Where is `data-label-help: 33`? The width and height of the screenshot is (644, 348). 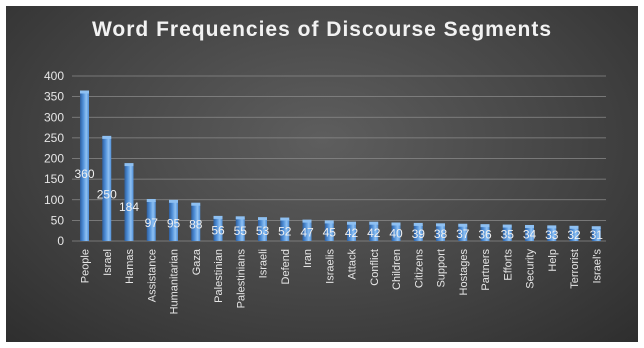
data-label-help: 33 is located at coordinates (552, 235).